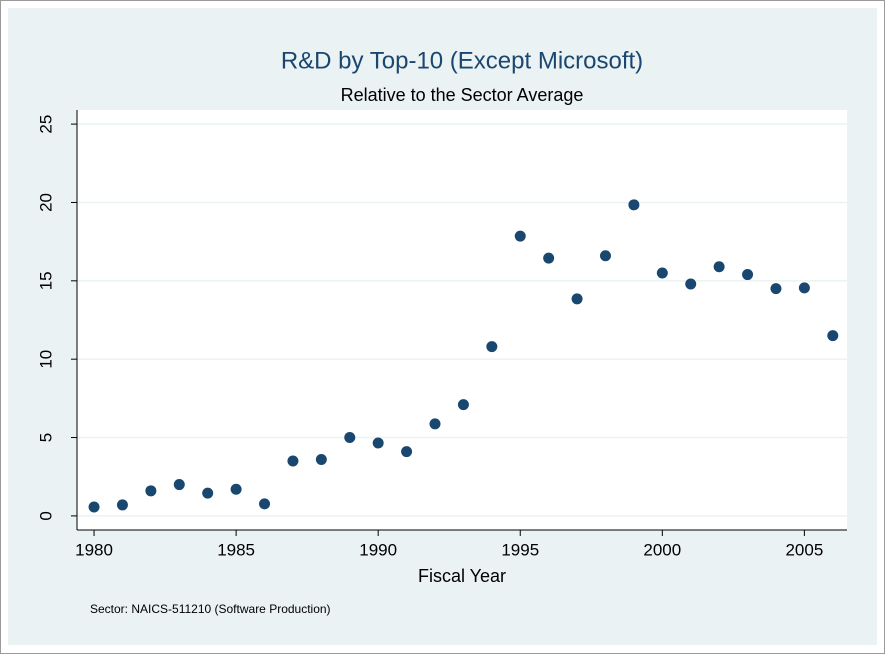 The image size is (885, 654). I want to click on chart-title: R&D by Top-10 (Except Microsoft), so click(462, 60).